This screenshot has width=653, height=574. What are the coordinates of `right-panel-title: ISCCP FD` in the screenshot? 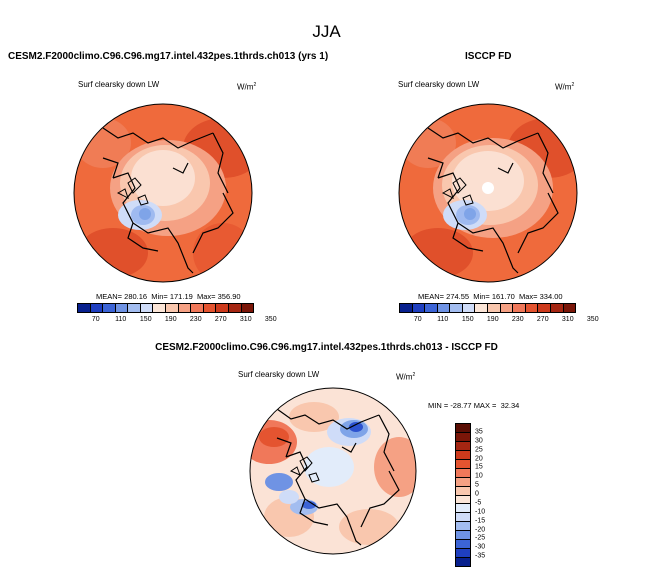 It's located at (488, 56).